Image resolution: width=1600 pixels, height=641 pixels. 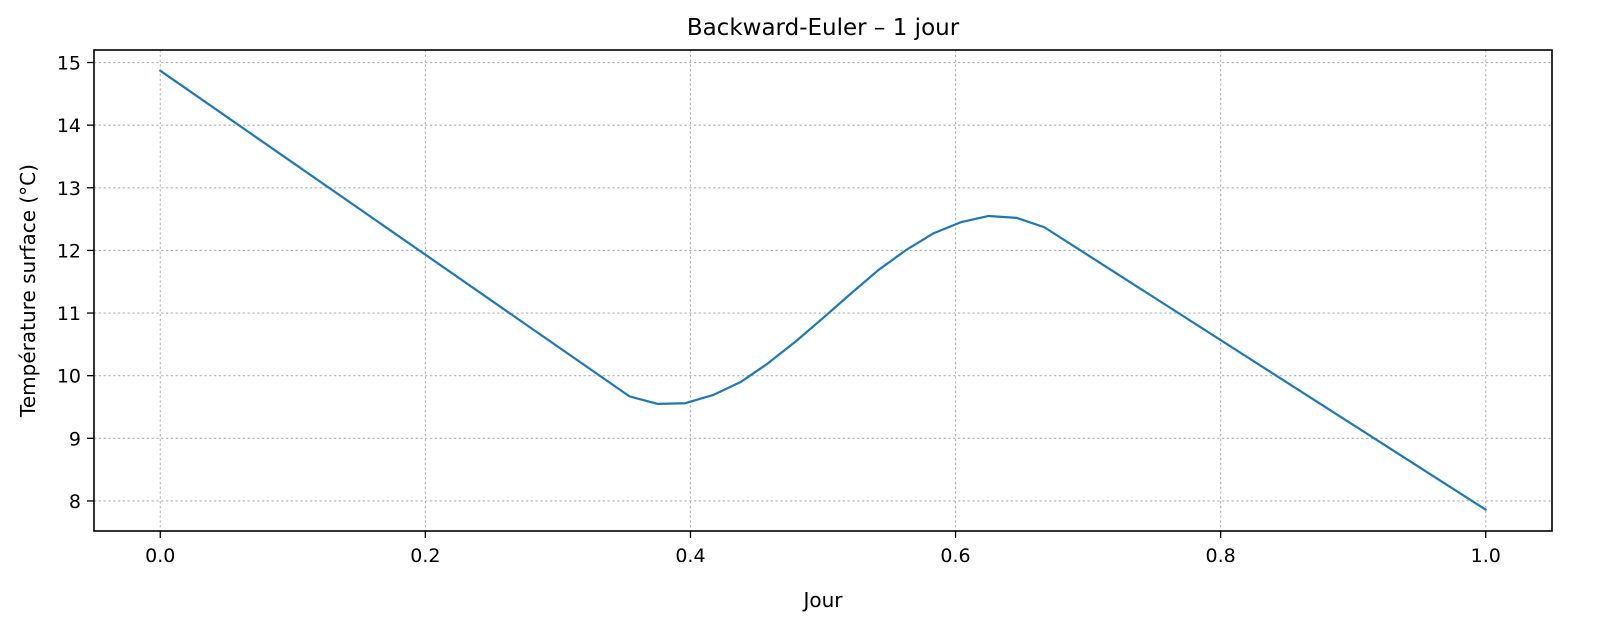 What do you see at coordinates (160, 556) in the screenshot?
I see `x-tick-label: 0.0` at bounding box center [160, 556].